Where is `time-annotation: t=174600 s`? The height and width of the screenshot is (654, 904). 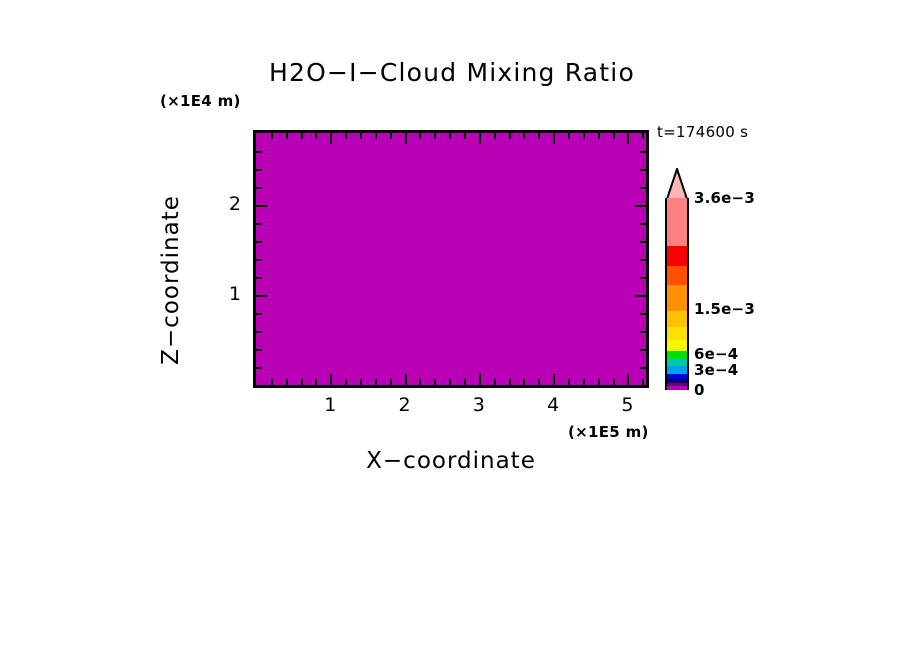 time-annotation: t=174600 s is located at coordinates (703, 132).